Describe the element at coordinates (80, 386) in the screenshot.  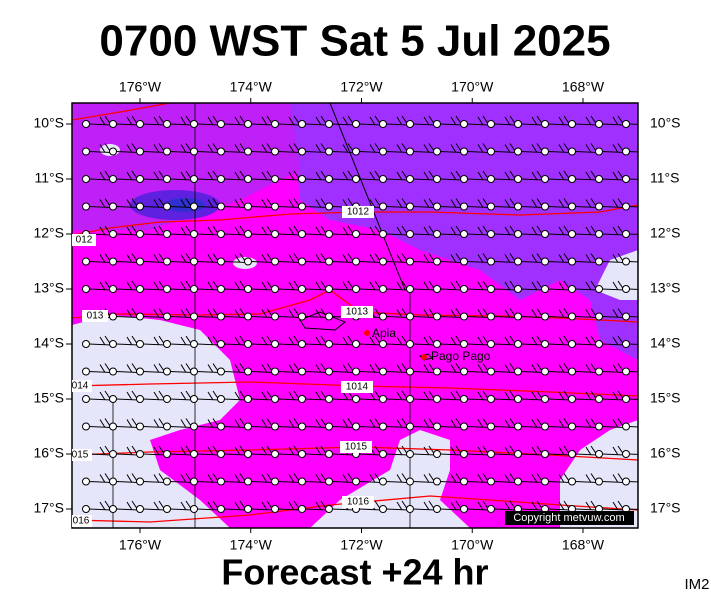
I see `isobar-label: 014` at that location.